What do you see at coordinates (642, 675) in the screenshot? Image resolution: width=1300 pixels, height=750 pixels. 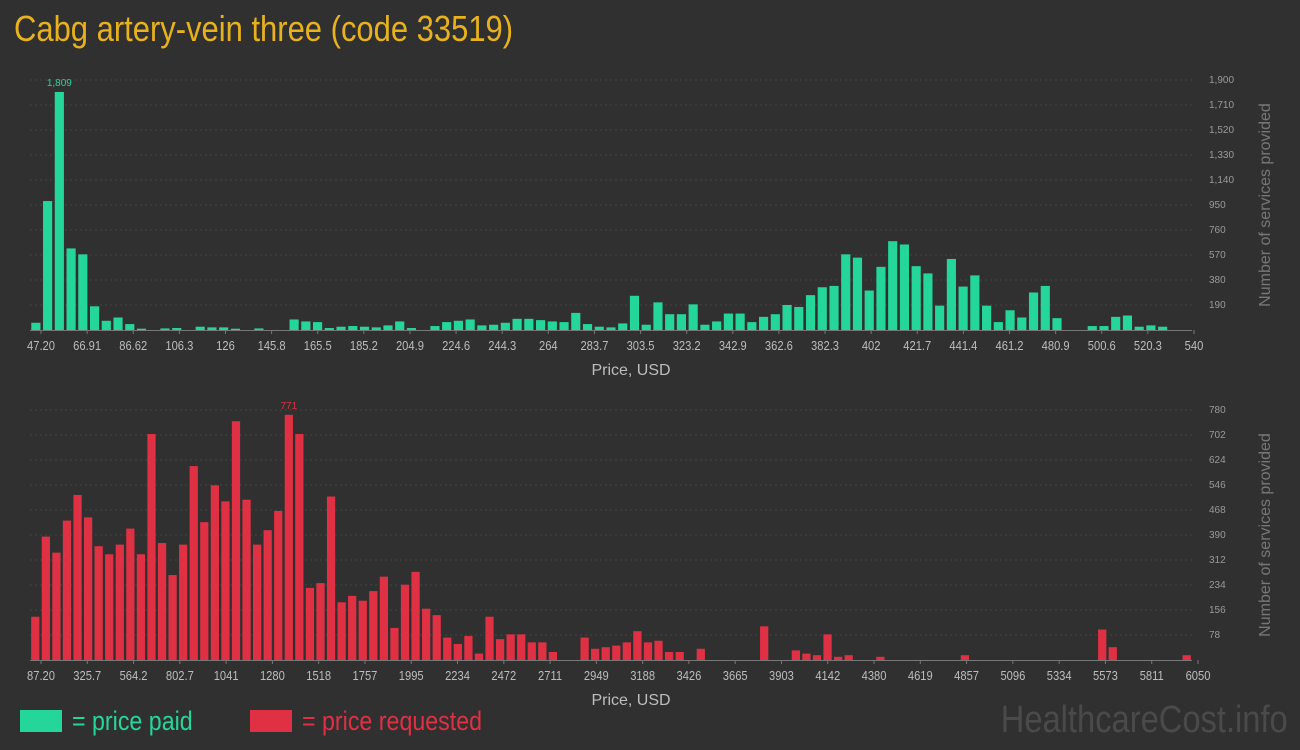 I see `x-tick-label: 3188` at bounding box center [642, 675].